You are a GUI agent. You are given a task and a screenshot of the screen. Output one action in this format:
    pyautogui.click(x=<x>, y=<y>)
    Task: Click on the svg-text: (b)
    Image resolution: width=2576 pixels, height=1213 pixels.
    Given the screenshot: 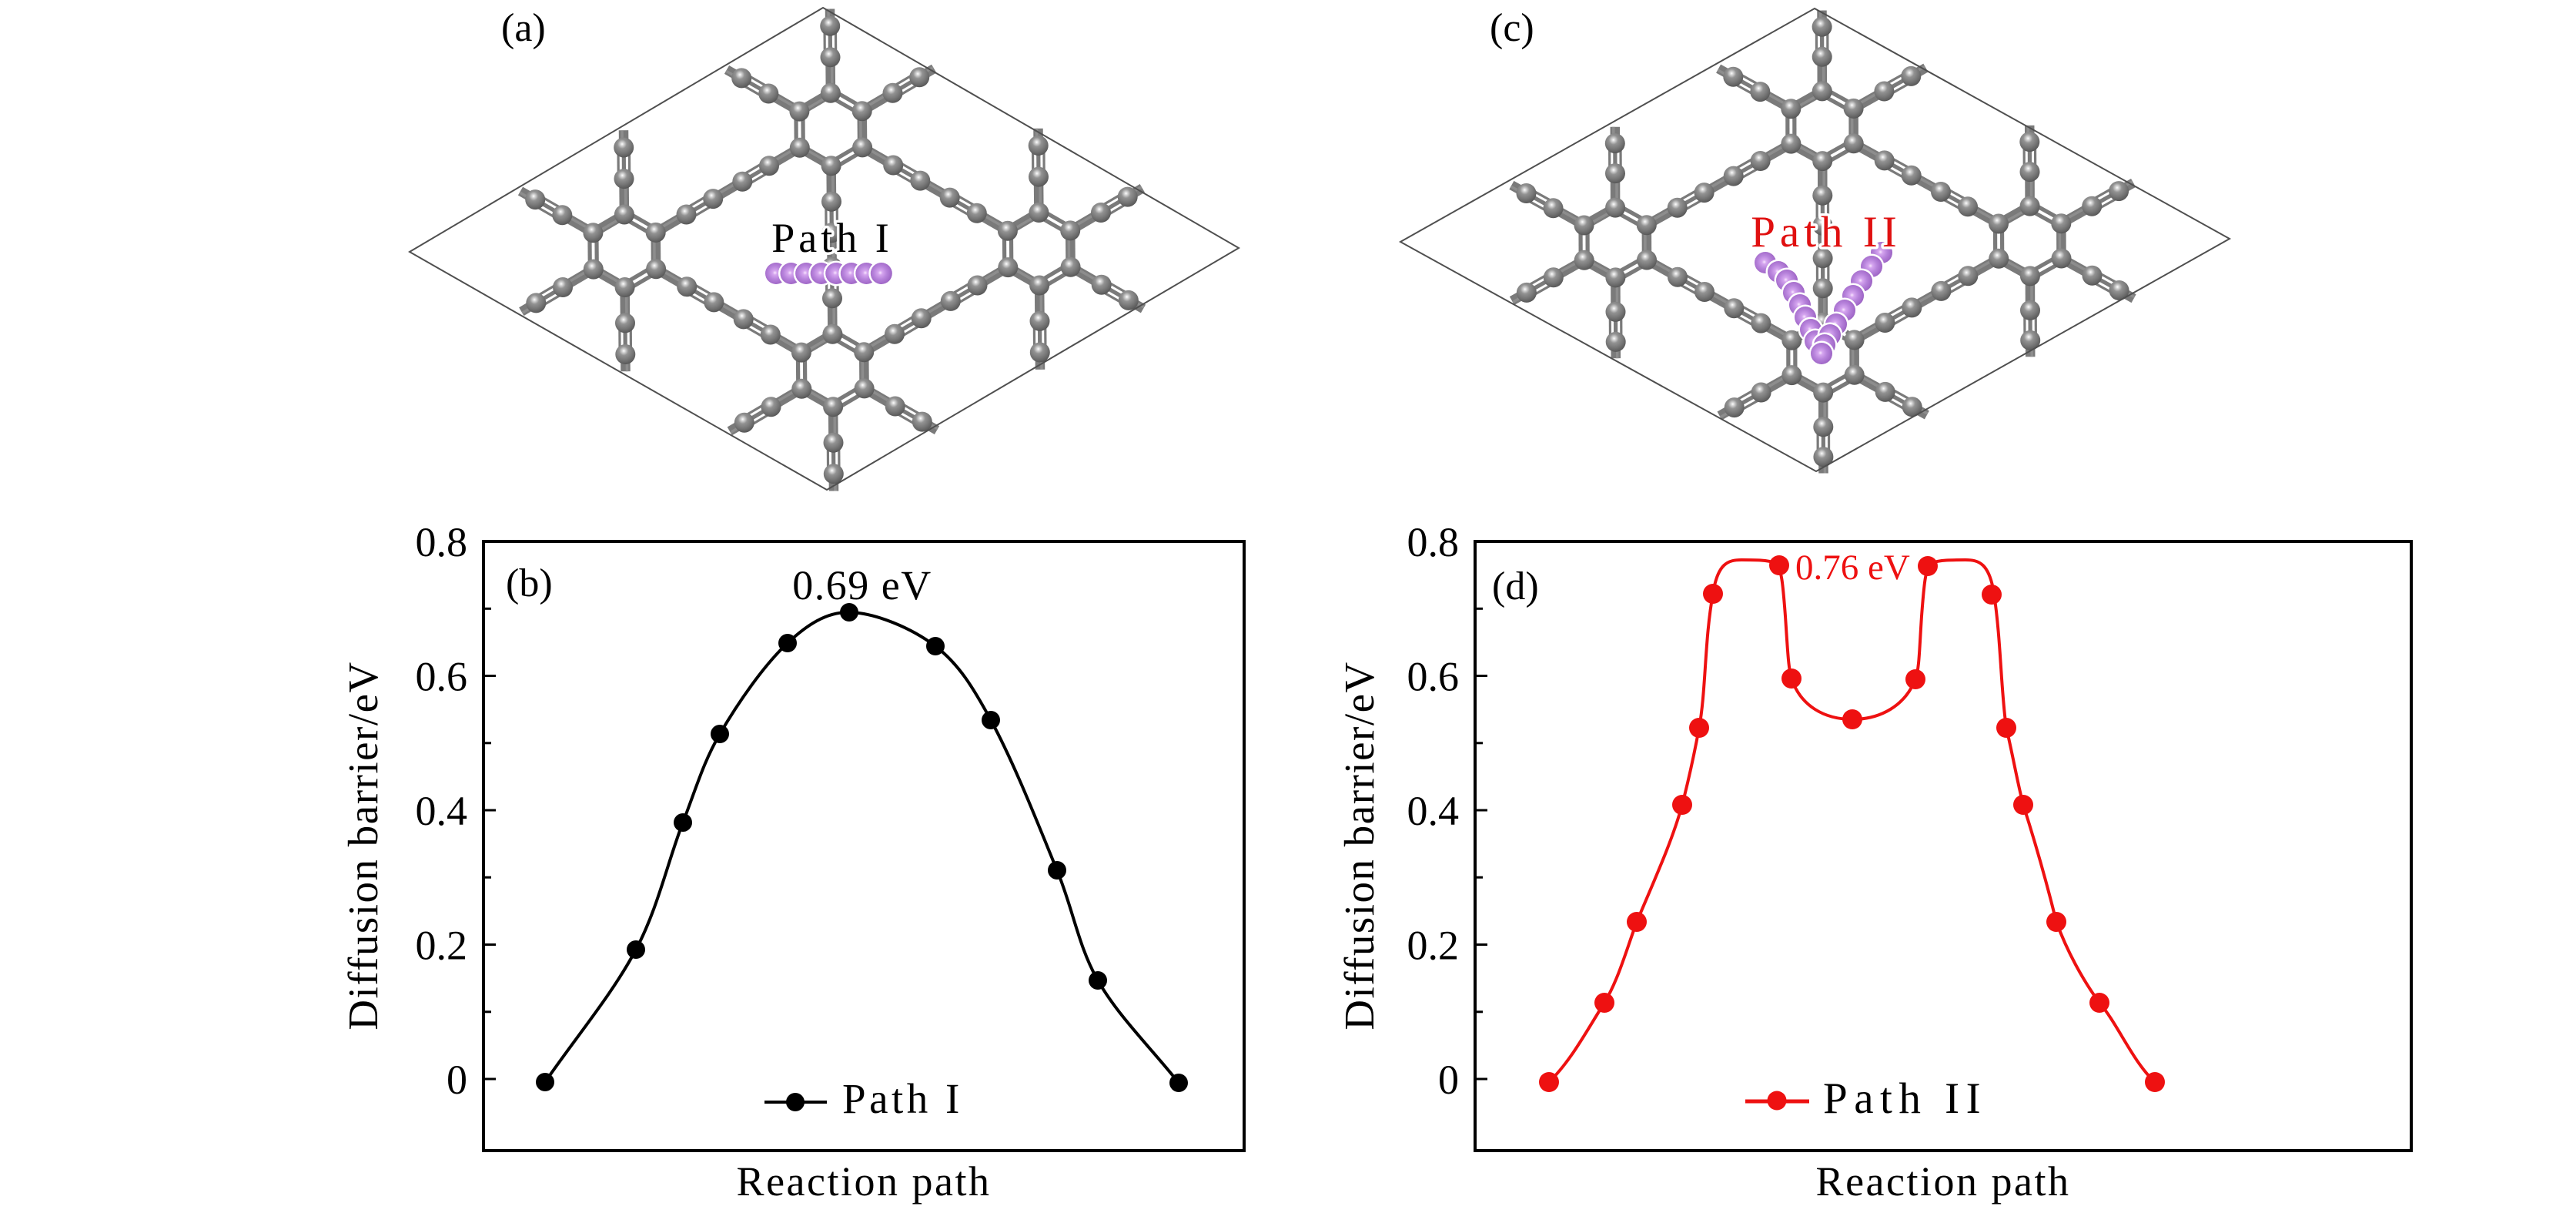 What is the action you would take?
    pyautogui.click(x=530, y=583)
    